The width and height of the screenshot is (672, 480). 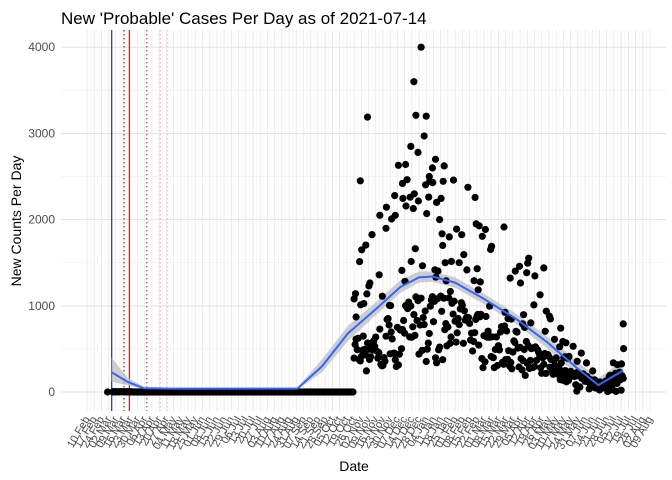 I want to click on y-tick-label: 4000, so click(x=41, y=47).